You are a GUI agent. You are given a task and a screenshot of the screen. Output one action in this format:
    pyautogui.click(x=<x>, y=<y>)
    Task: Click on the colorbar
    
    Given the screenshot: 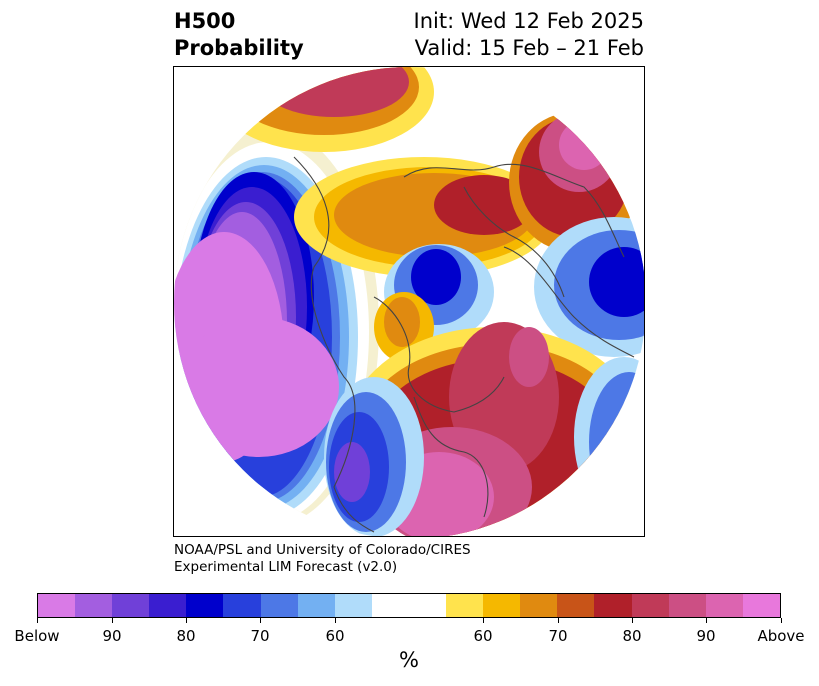 What is the action you would take?
    pyautogui.click(x=409, y=605)
    